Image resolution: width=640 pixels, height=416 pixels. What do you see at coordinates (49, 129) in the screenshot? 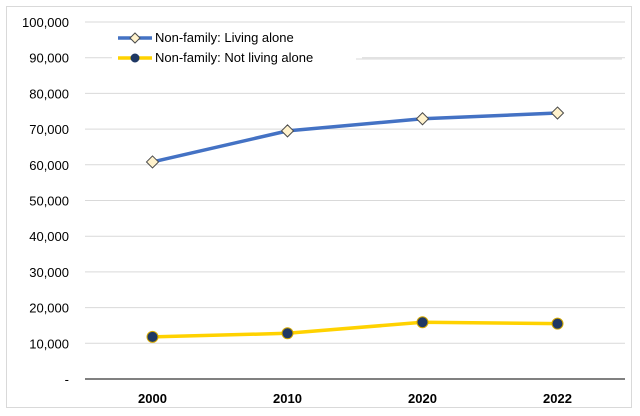
I see `y-tick-label: 70,000` at bounding box center [49, 129].